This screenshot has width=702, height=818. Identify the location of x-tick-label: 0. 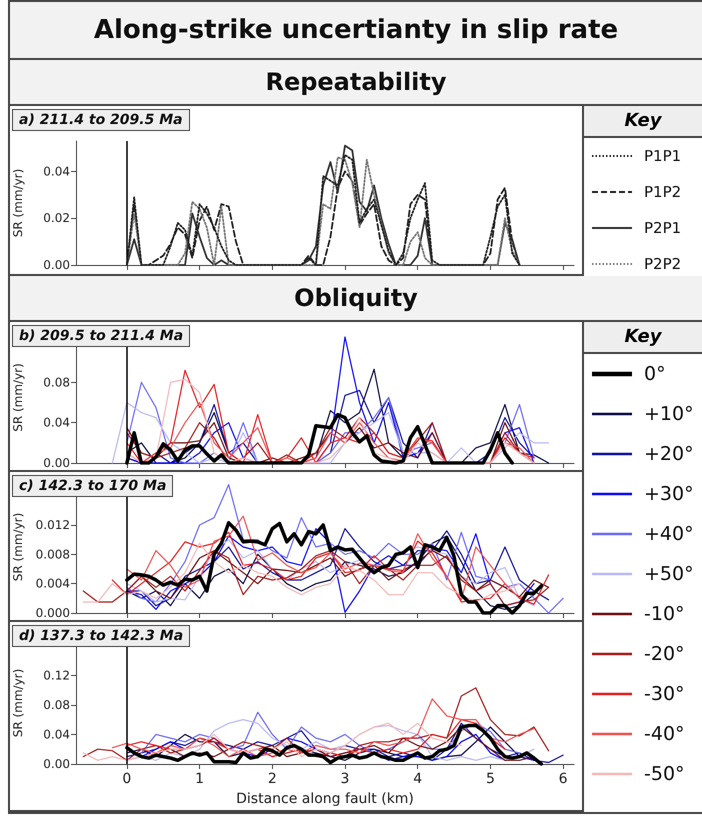
(127, 779).